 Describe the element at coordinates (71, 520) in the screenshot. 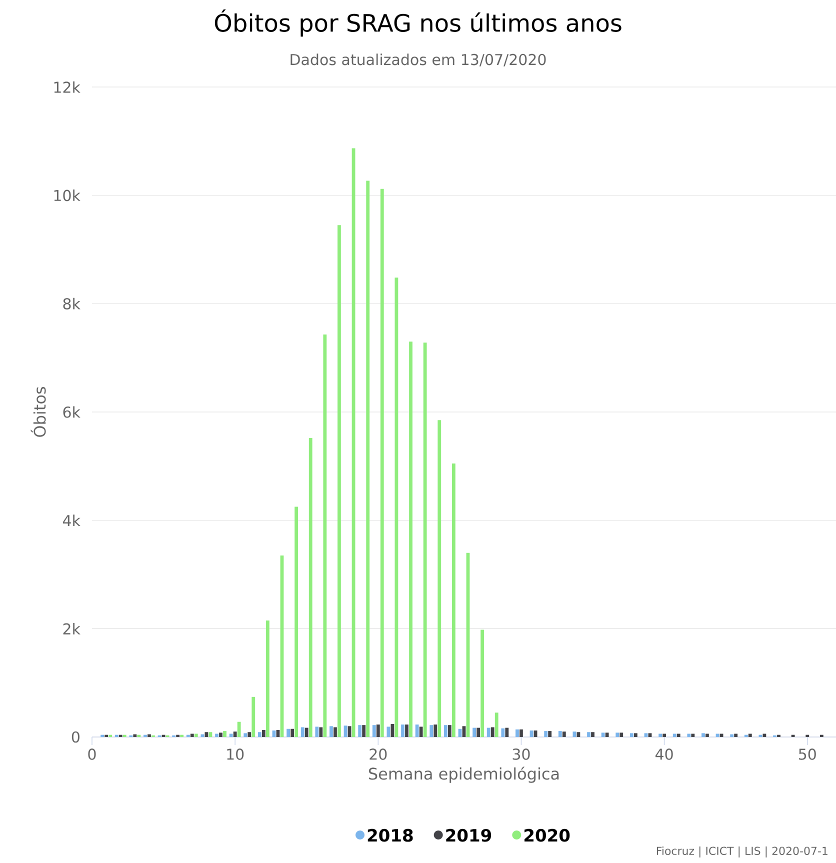

I see `y-tick-label: 4k` at that location.